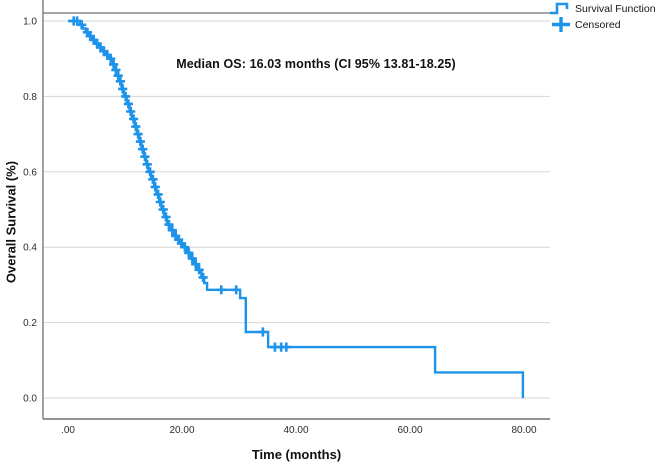  I want to click on svg-text: 1.0, so click(30, 22).